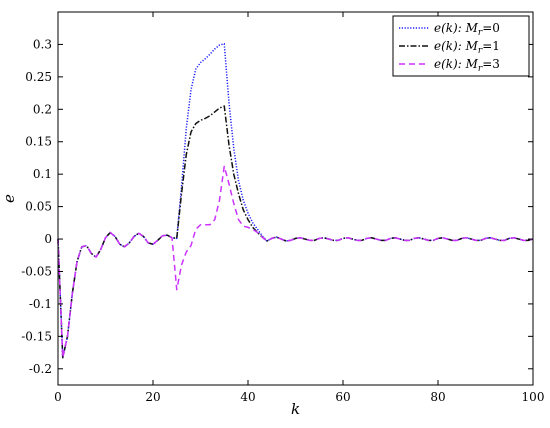  What do you see at coordinates (247, 397) in the screenshot?
I see `x-tick-label: 40` at bounding box center [247, 397].